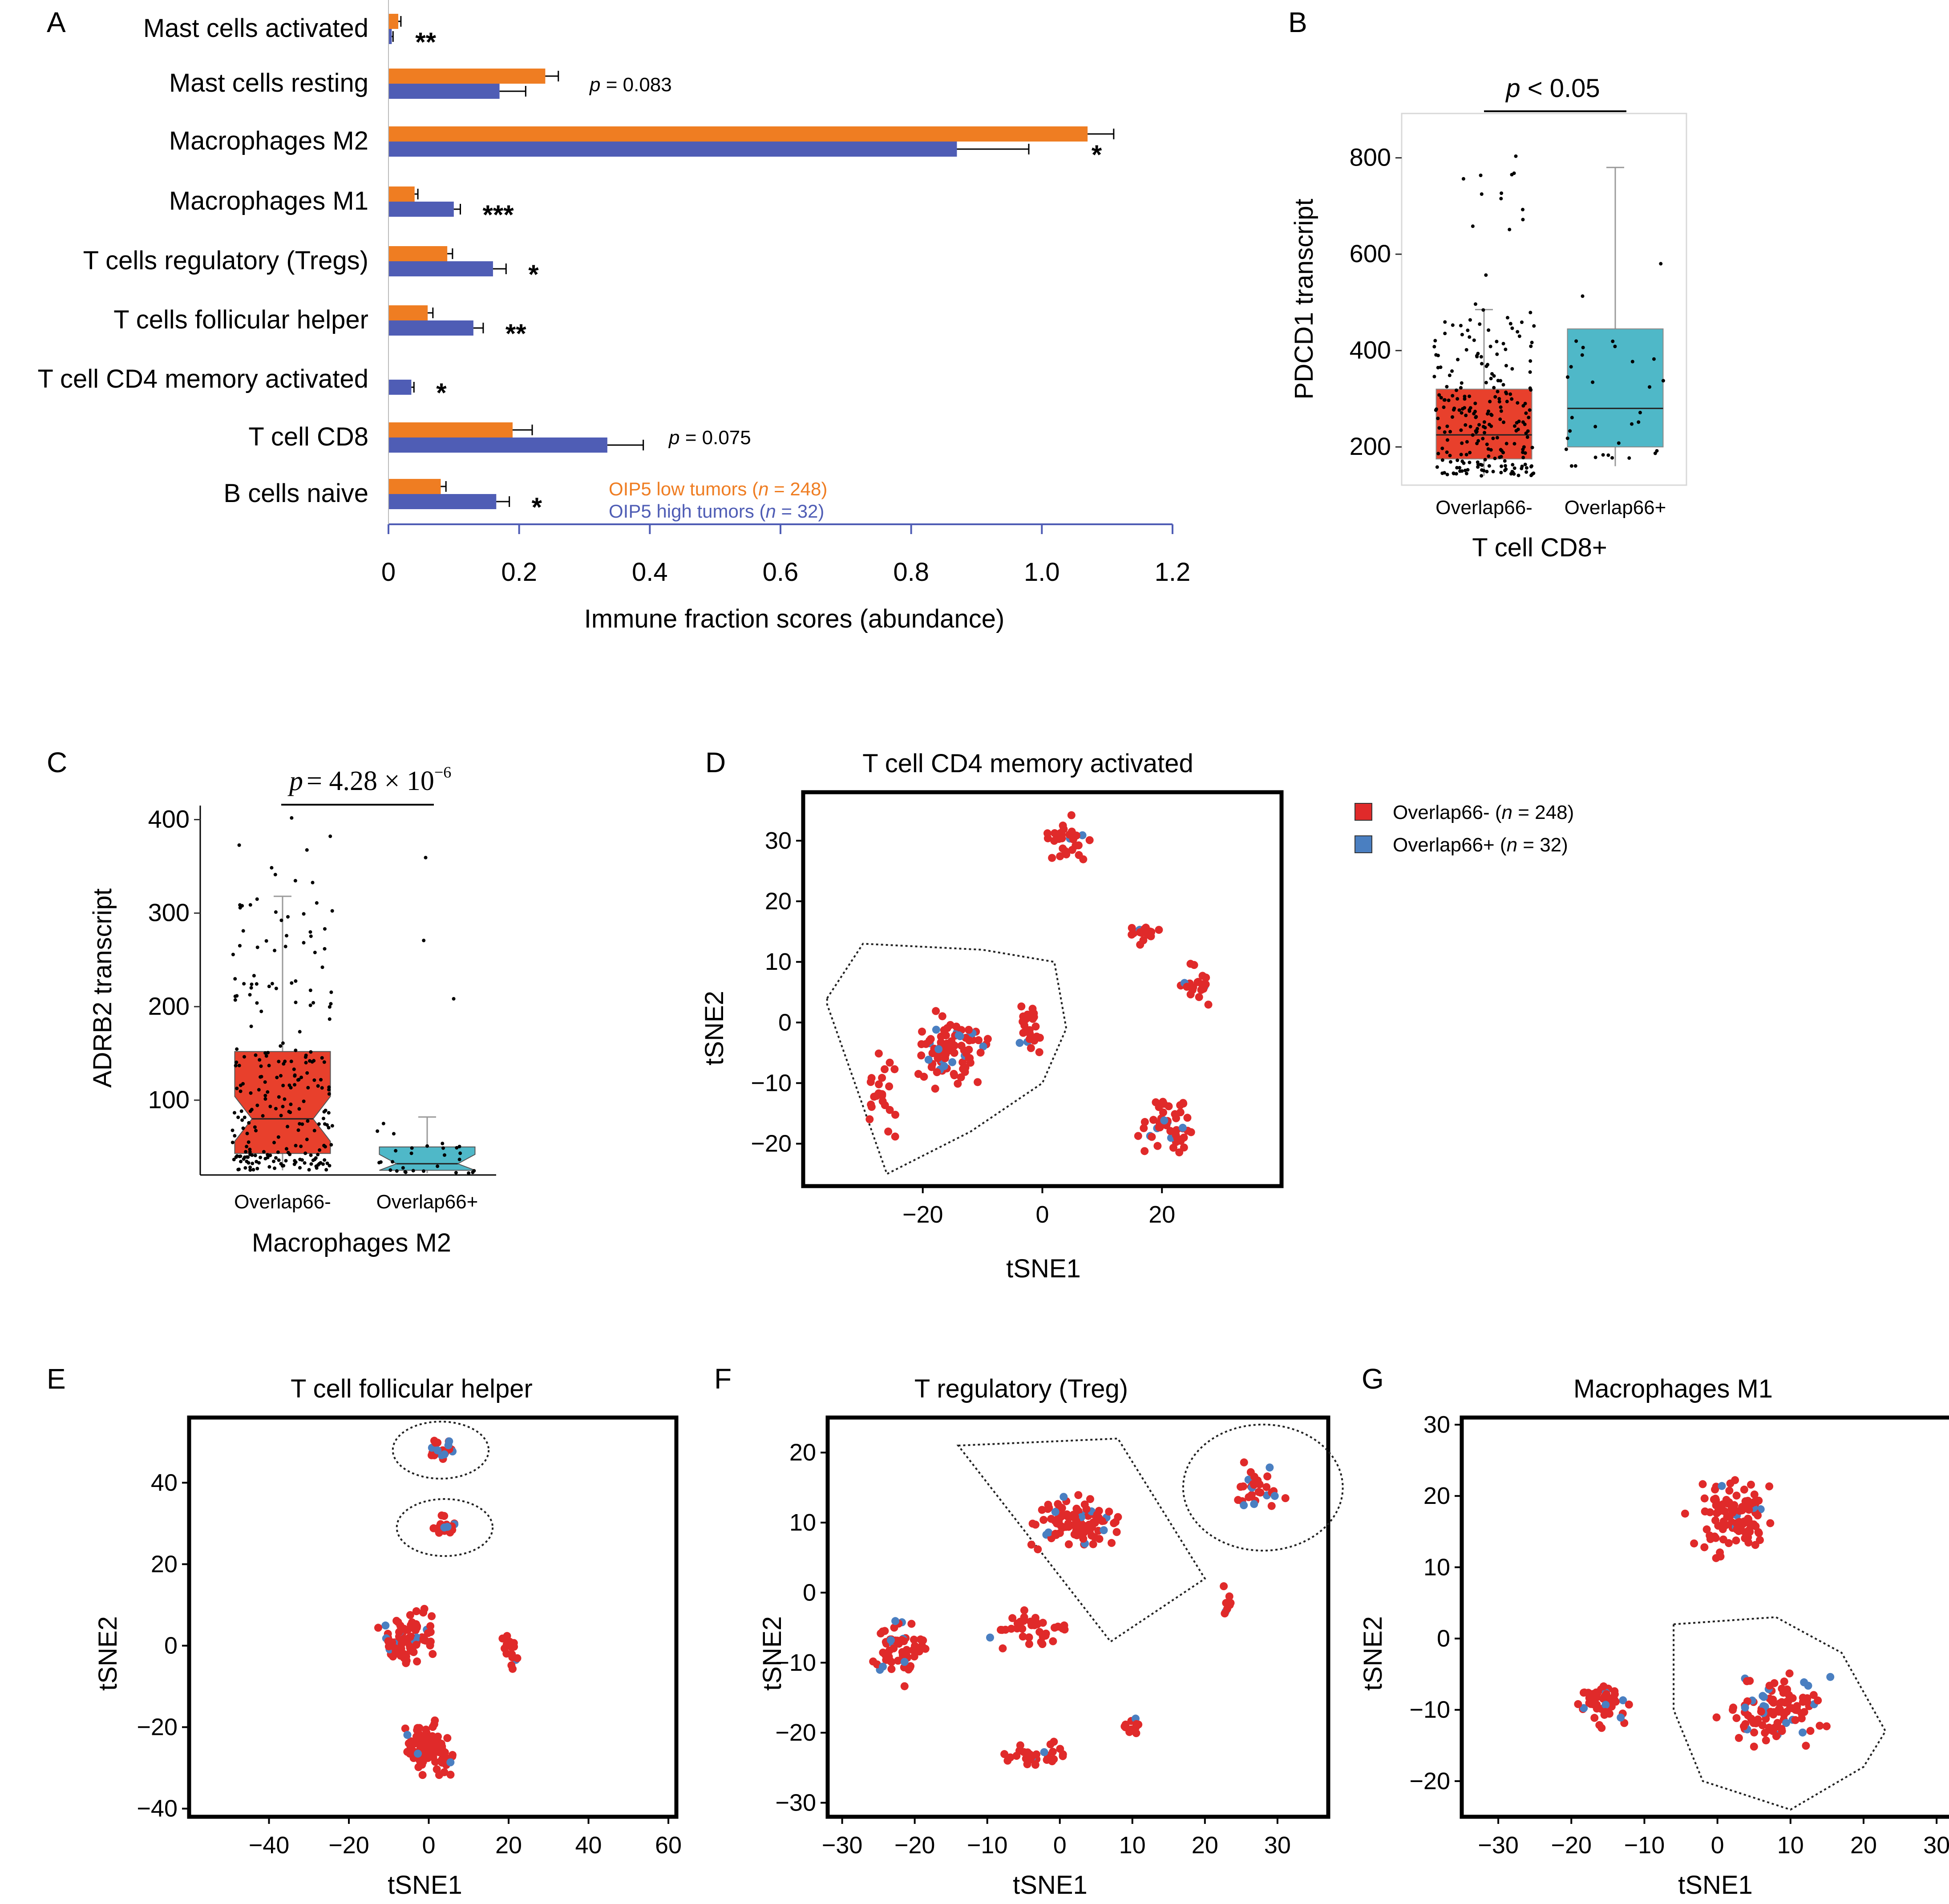 The width and height of the screenshot is (1949, 1904). I want to click on panel-a-bars, so click(751, 261).